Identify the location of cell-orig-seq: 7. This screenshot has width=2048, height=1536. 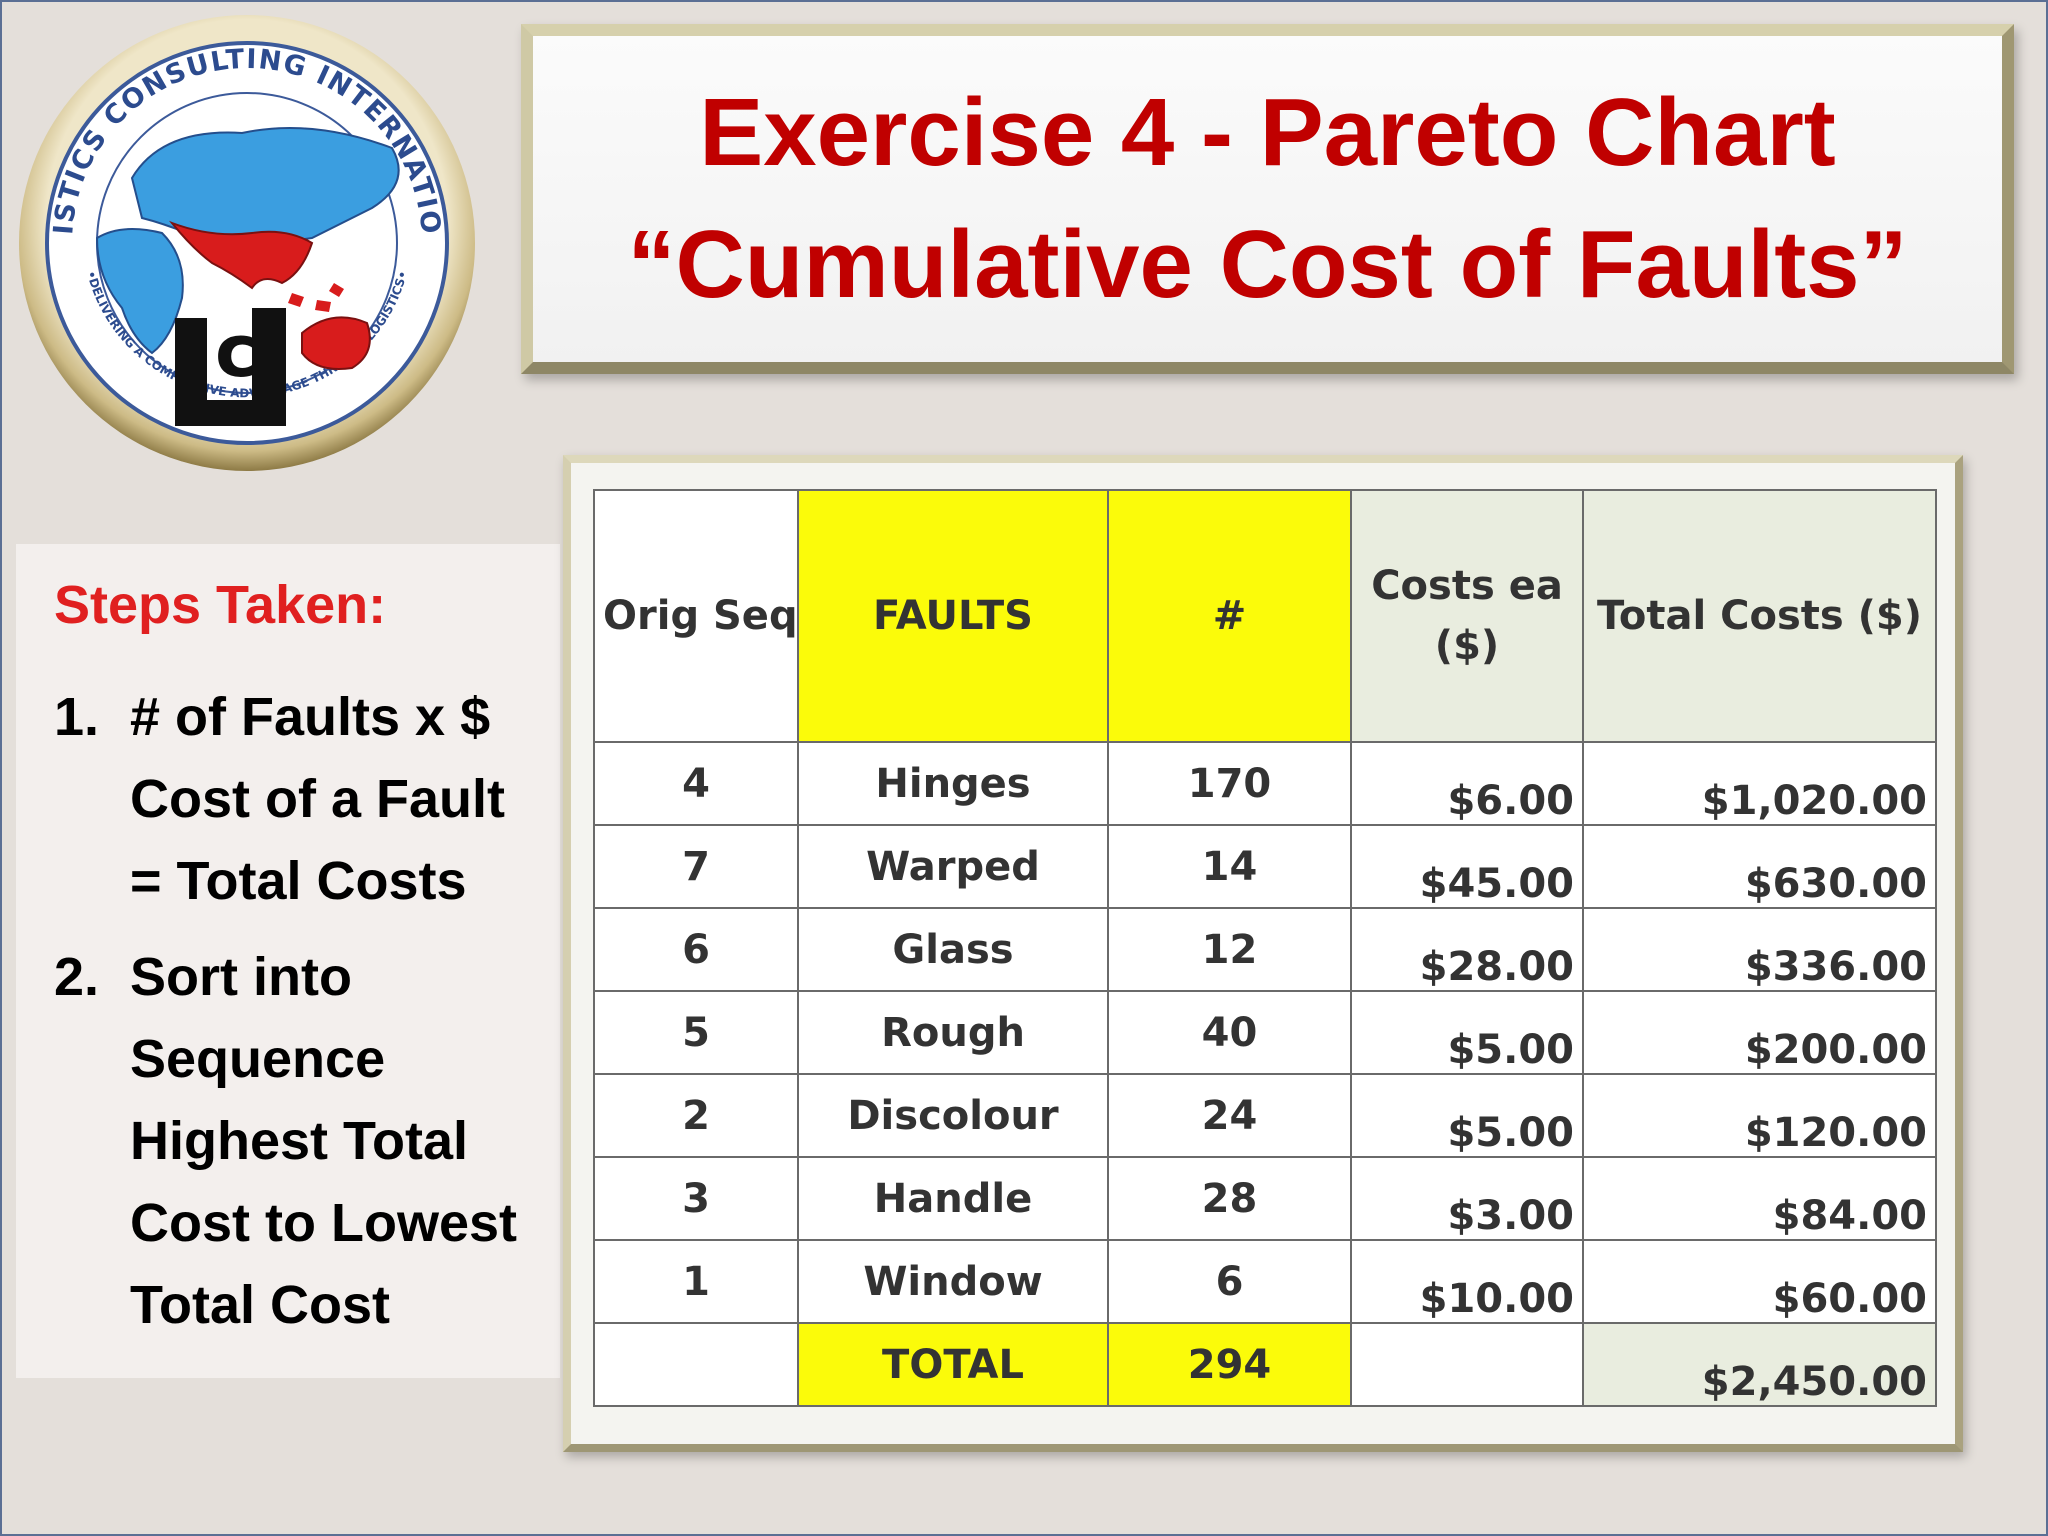
(696, 866).